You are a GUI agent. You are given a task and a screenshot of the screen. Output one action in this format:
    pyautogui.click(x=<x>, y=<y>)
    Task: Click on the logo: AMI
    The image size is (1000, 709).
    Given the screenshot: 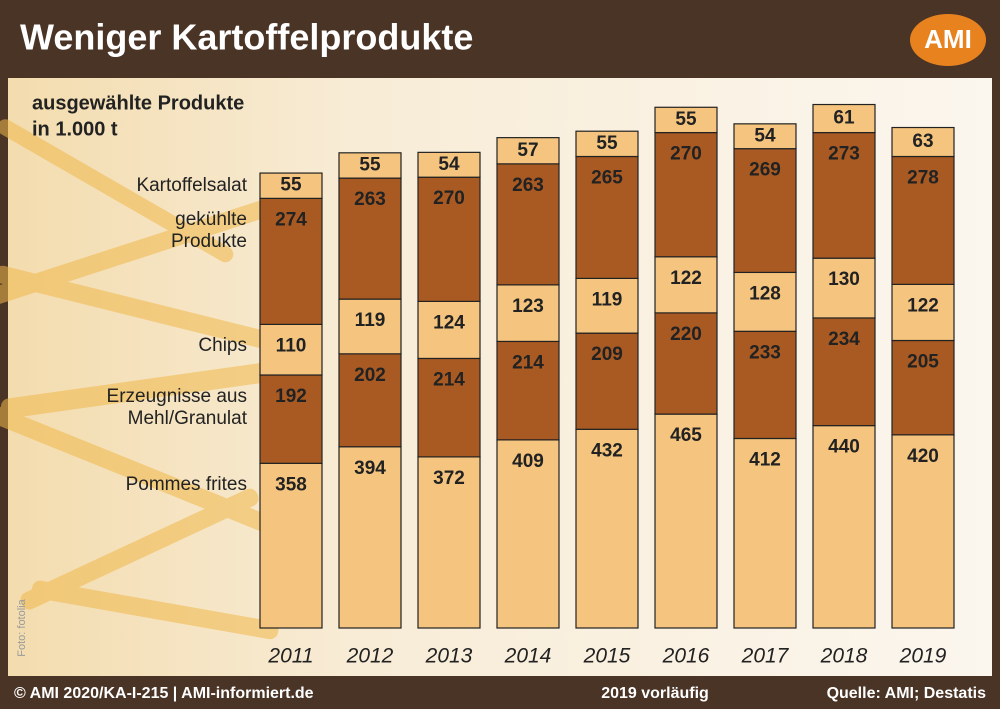 What is the action you would take?
    pyautogui.click(x=948, y=39)
    